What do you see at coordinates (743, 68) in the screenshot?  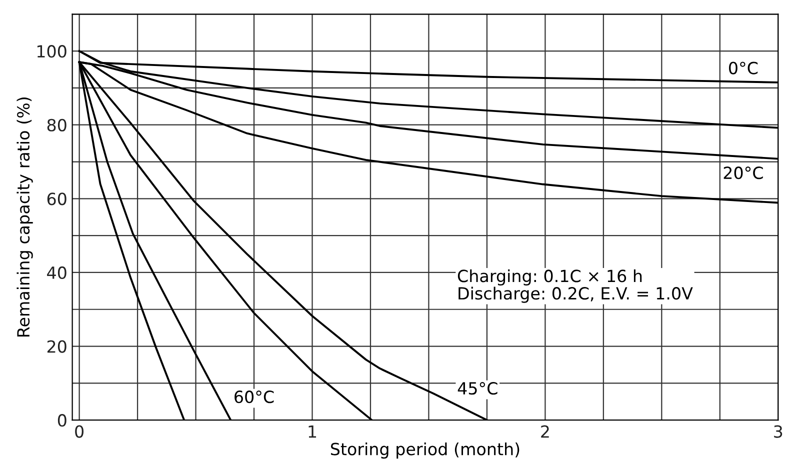 I see `annotation: 0°C` at bounding box center [743, 68].